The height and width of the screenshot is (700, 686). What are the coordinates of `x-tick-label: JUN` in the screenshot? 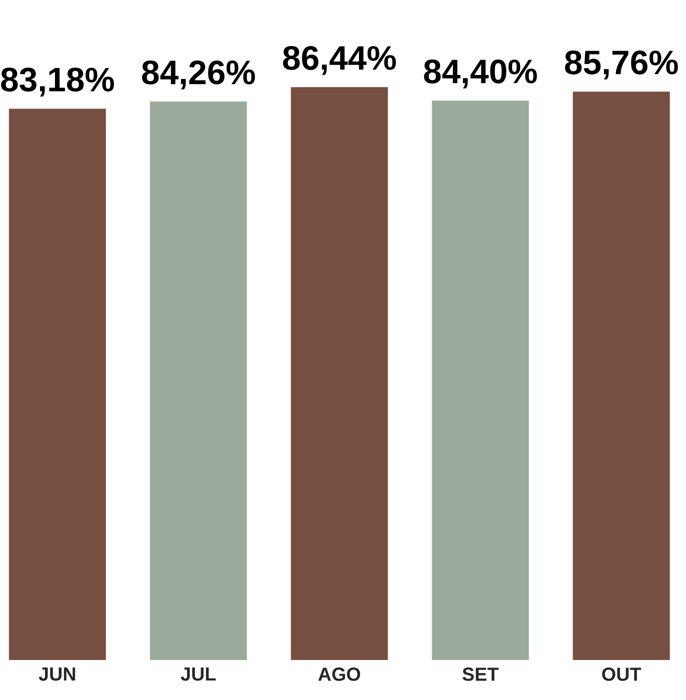 It's located at (56, 674).